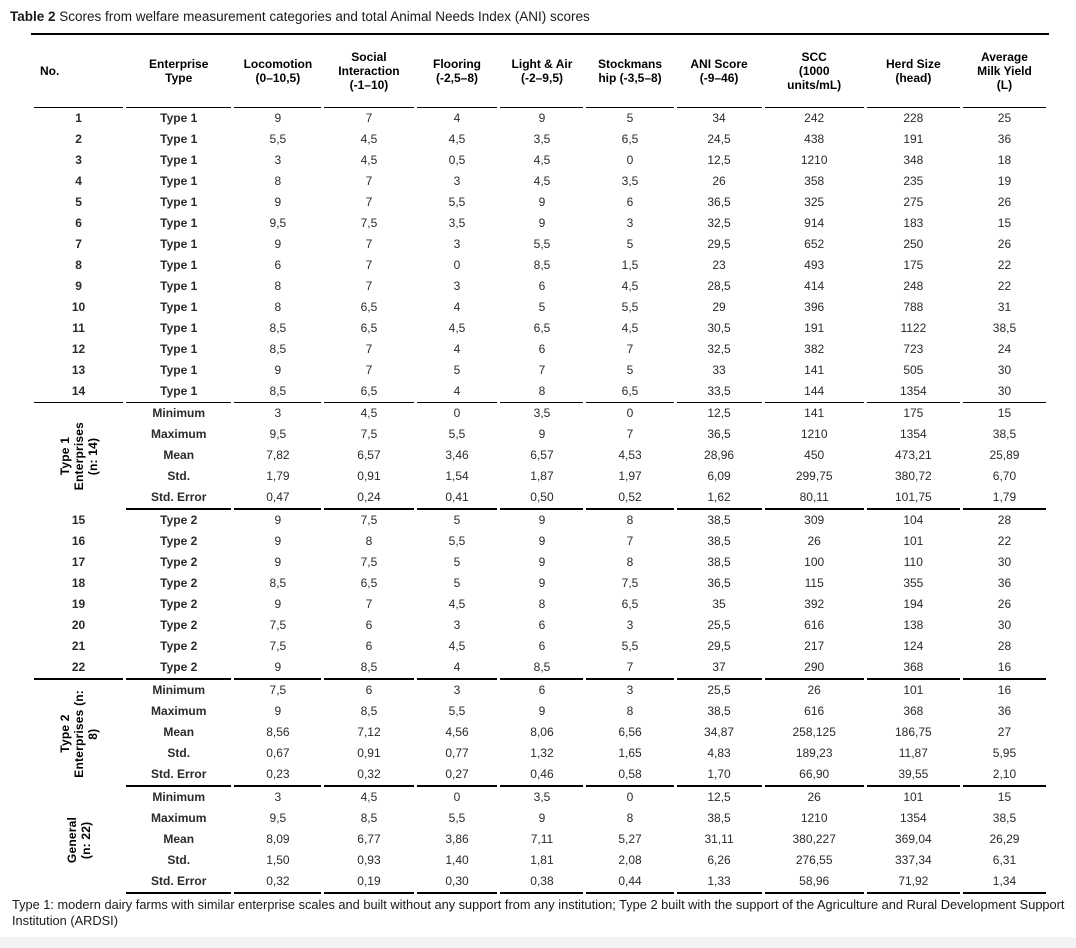 The width and height of the screenshot is (1076, 948). What do you see at coordinates (814, 392) in the screenshot?
I see `value-cell: 144` at bounding box center [814, 392].